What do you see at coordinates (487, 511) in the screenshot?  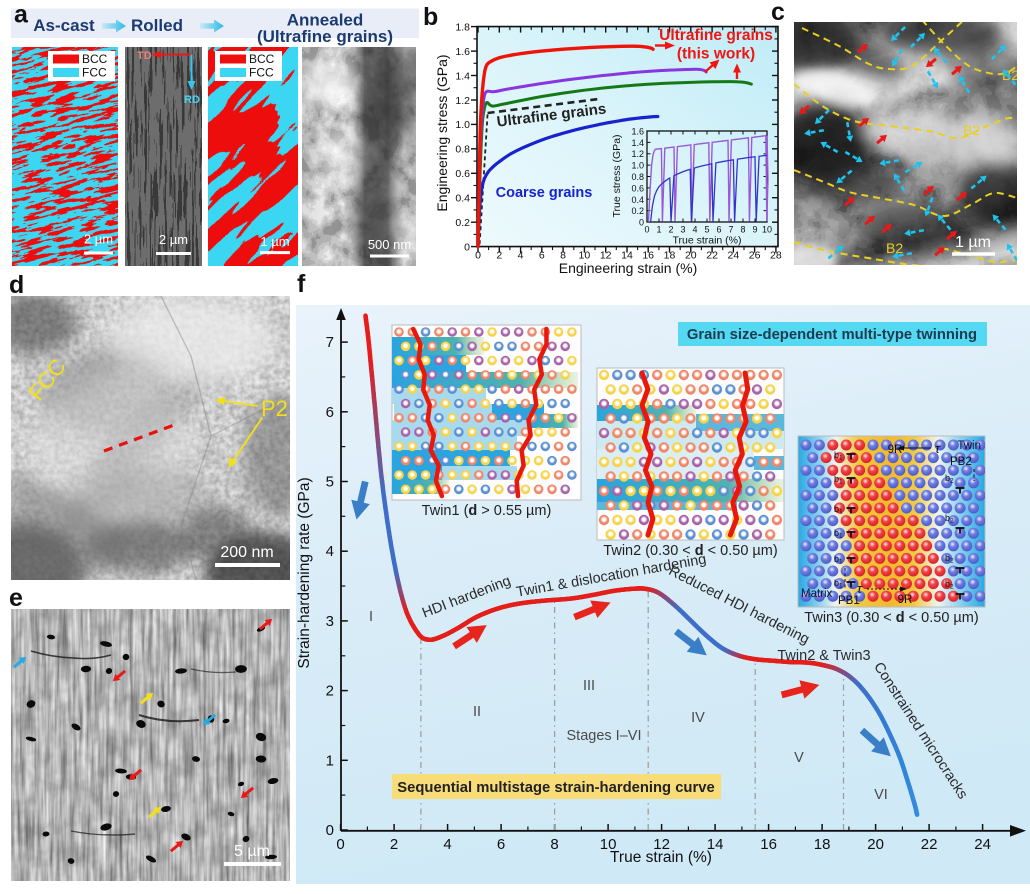 I see `svg-text: Twin1 (d > 0.55 µm)` at bounding box center [487, 511].